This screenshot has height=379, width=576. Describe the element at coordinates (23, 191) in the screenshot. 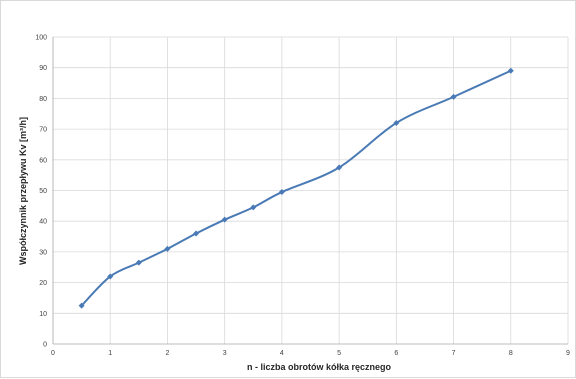

I see `y-axis-title: Współczynnik przepływu Kv [m³/h]` at that location.